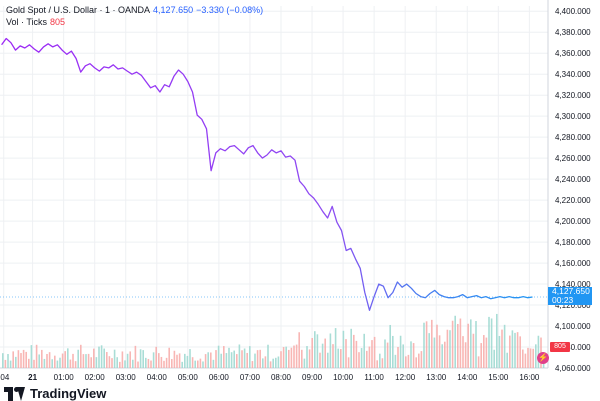 This screenshot has height=401, width=600. I want to click on lightning-icon: ⚡, so click(543, 358).